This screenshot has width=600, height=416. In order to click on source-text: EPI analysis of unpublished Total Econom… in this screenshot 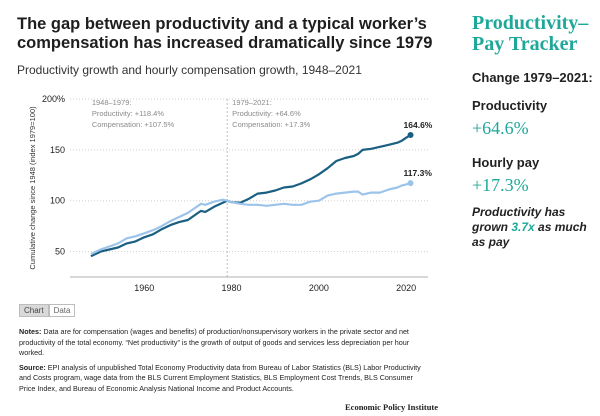, I will do `click(220, 377)`.